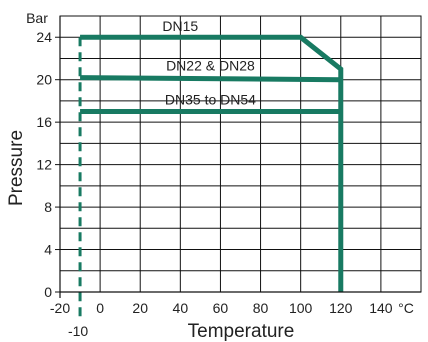  What do you see at coordinates (60, 308) in the screenshot?
I see `x-tick-label: -20` at bounding box center [60, 308].